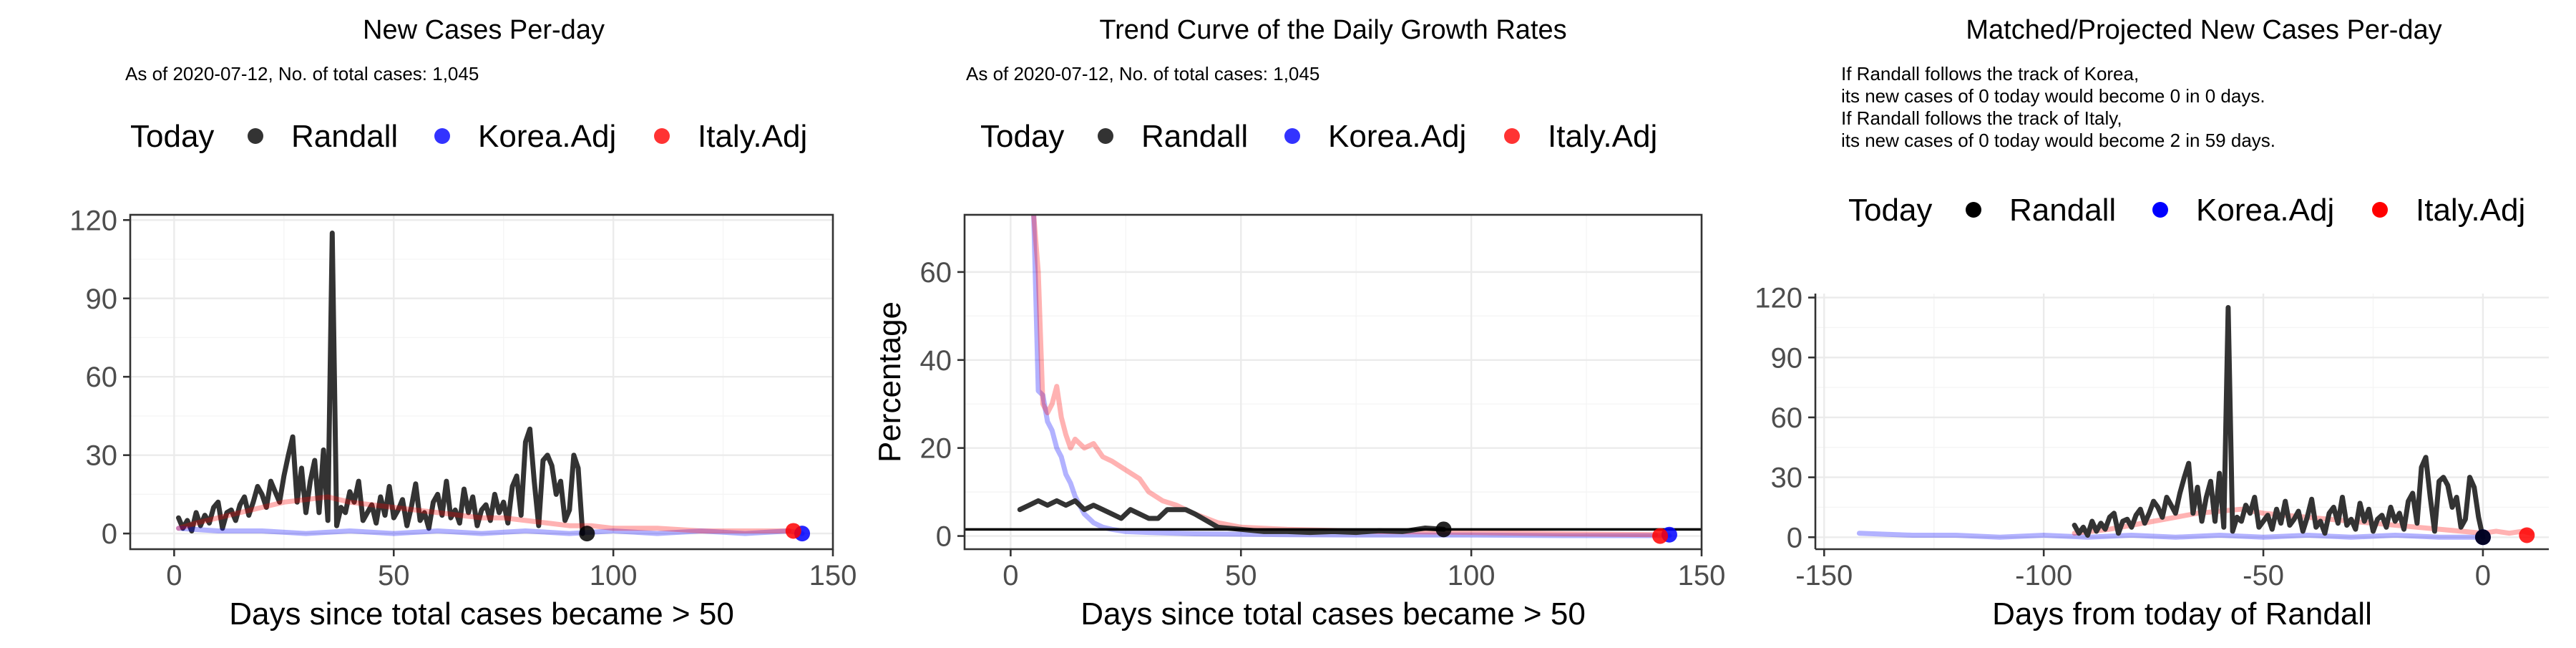 Image resolution: width=2576 pixels, height=648 pixels. Describe the element at coordinates (2263, 575) in the screenshot. I see `x-tick-label: -50` at that location.